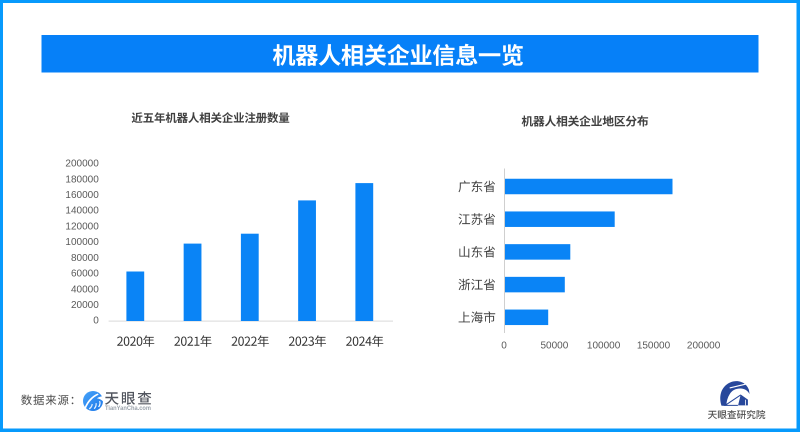  Describe the element at coordinates (82, 179) in the screenshot. I see `svg-text: 180000` at that location.